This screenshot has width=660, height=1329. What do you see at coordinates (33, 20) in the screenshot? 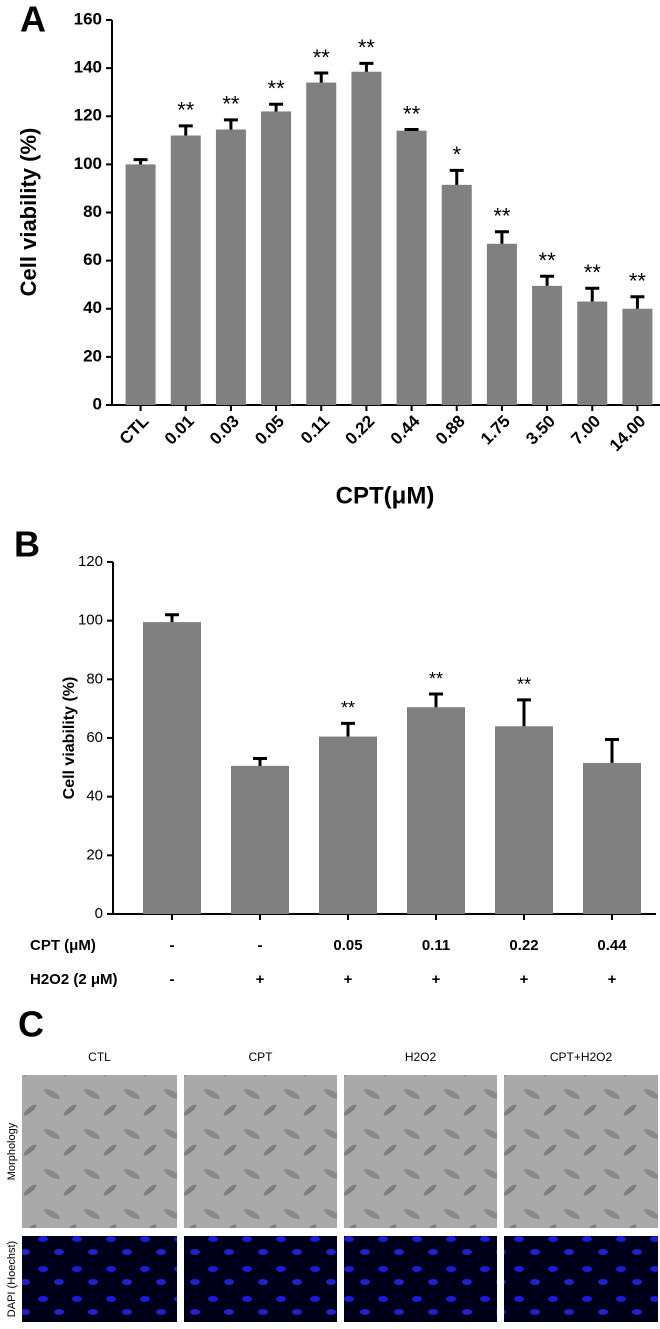
I see `panel-letter: A` at bounding box center [33, 20].